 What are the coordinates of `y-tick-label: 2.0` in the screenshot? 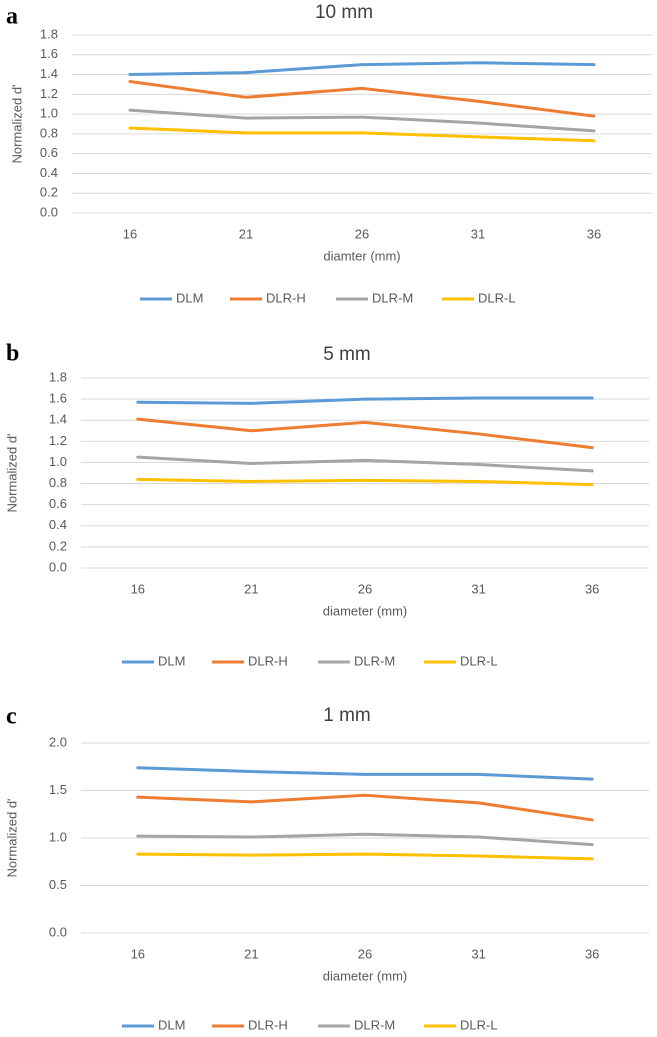 It's located at (58, 741).